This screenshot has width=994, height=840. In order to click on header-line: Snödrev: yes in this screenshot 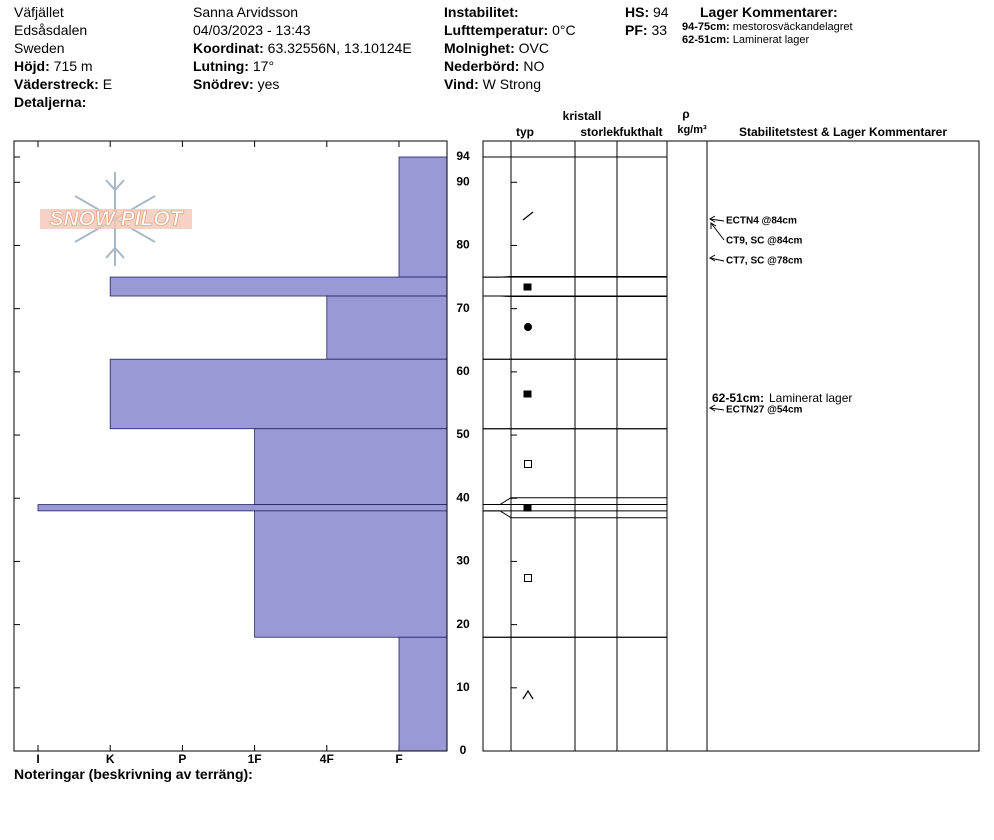, I will do `click(302, 84)`.